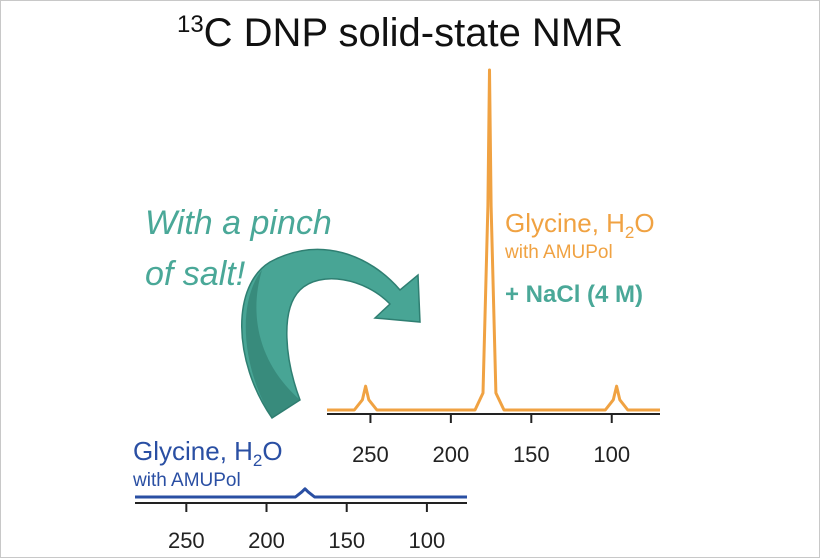 The image size is (820, 558). Describe the element at coordinates (413, 33) in the screenshot. I see `title-main: C DNP solid-state NMR` at that location.